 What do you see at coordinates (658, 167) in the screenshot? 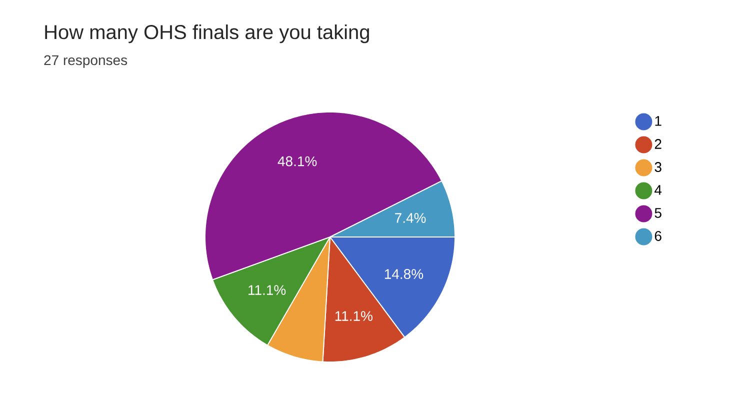
I see `legend-label: 3` at bounding box center [658, 167].